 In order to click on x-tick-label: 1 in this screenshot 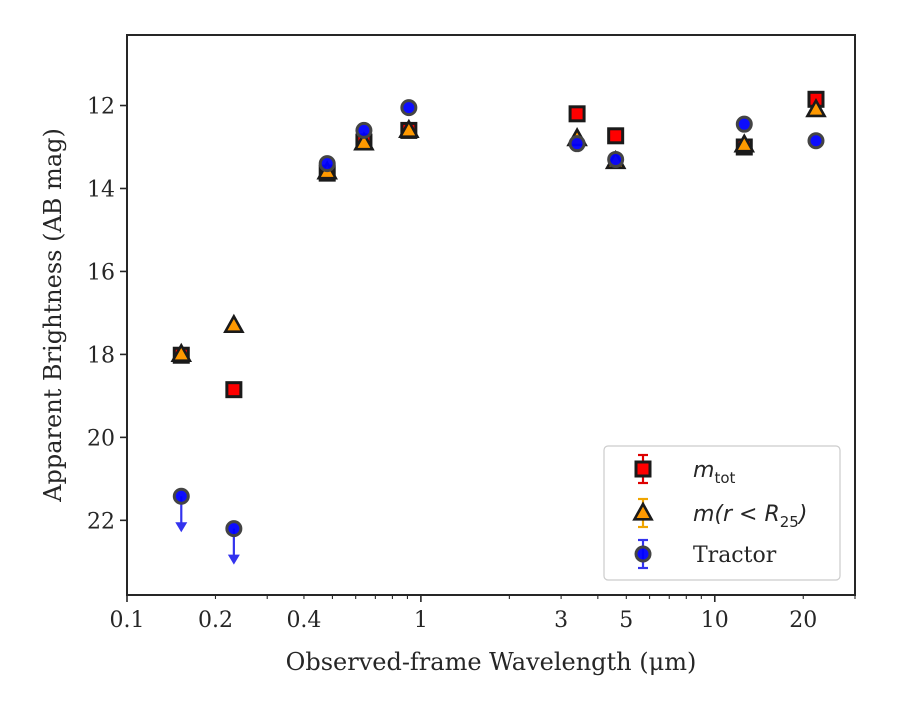, I will do `click(421, 620)`.